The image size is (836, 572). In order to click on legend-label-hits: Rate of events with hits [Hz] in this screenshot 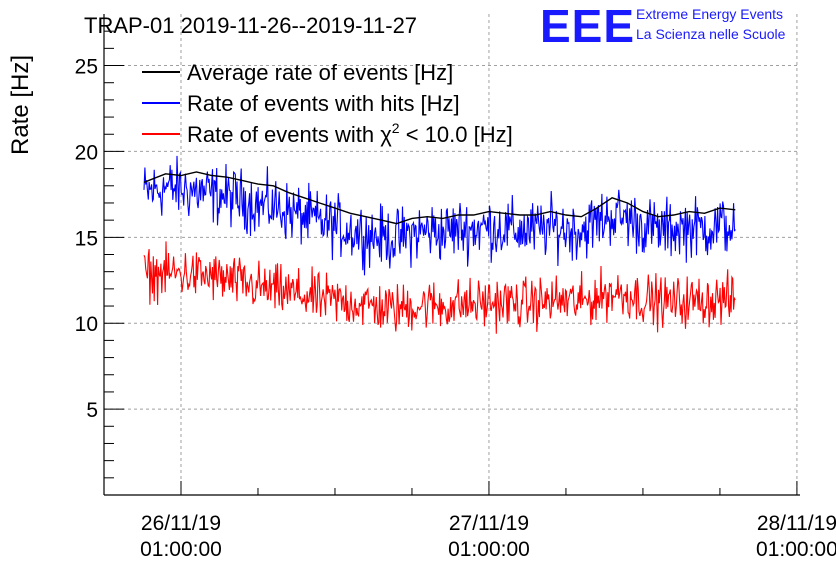, I will do `click(323, 103)`.